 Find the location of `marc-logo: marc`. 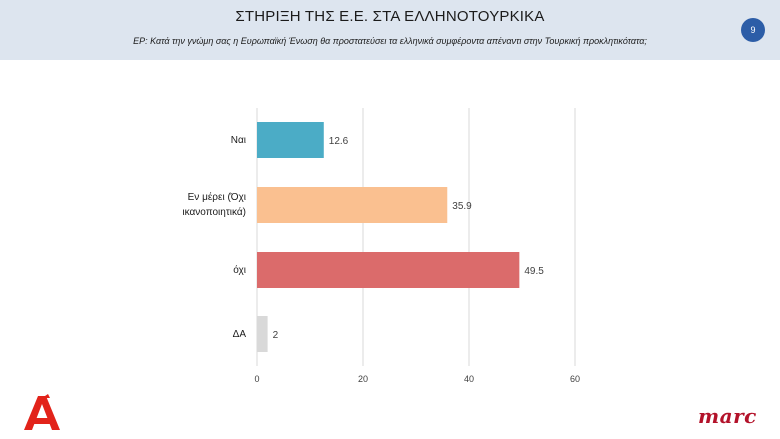

marc-logo: marc is located at coordinates (727, 416).